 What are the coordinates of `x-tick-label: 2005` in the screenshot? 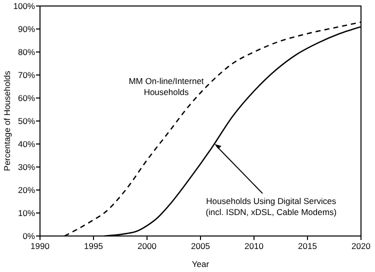 It's located at (200, 246).